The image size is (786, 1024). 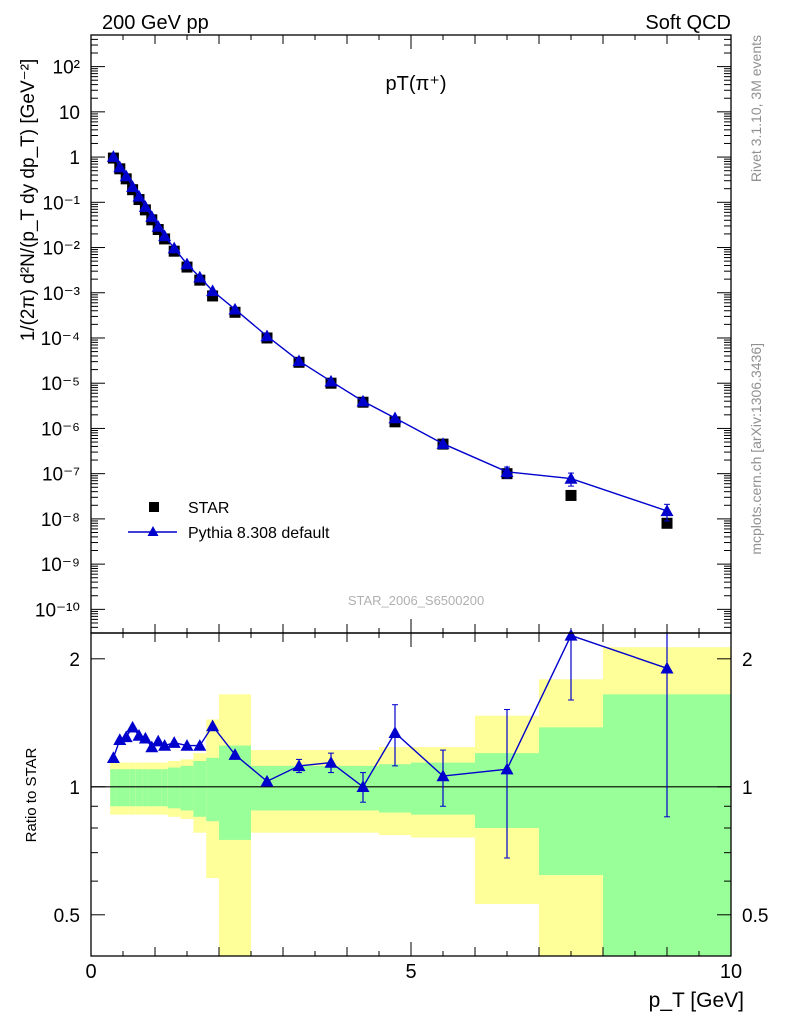 What do you see at coordinates (208, 508) in the screenshot?
I see `legend-label-star: STAR` at bounding box center [208, 508].